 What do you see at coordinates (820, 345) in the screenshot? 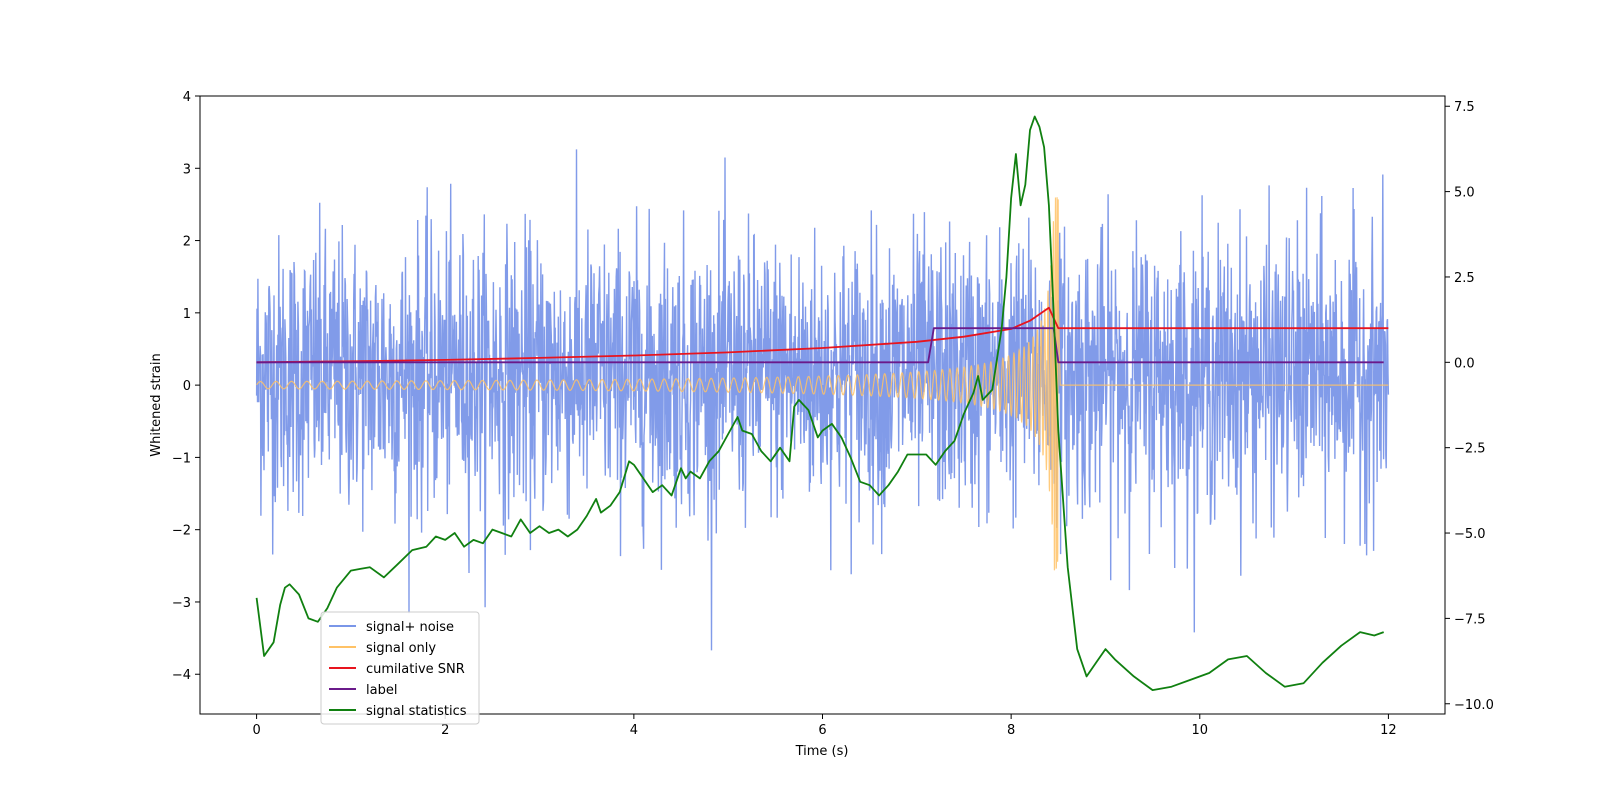
I see `series-label-line` at bounding box center [820, 345].